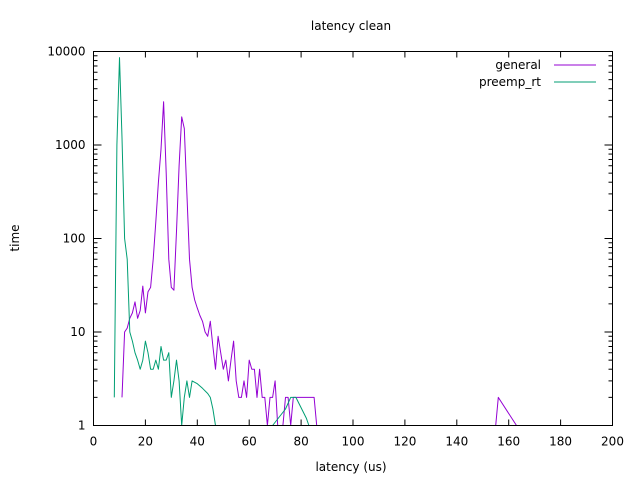 Image resolution: width=640 pixels, height=480 pixels. What do you see at coordinates (15, 237) in the screenshot?
I see `y-axis-label: time` at bounding box center [15, 237].